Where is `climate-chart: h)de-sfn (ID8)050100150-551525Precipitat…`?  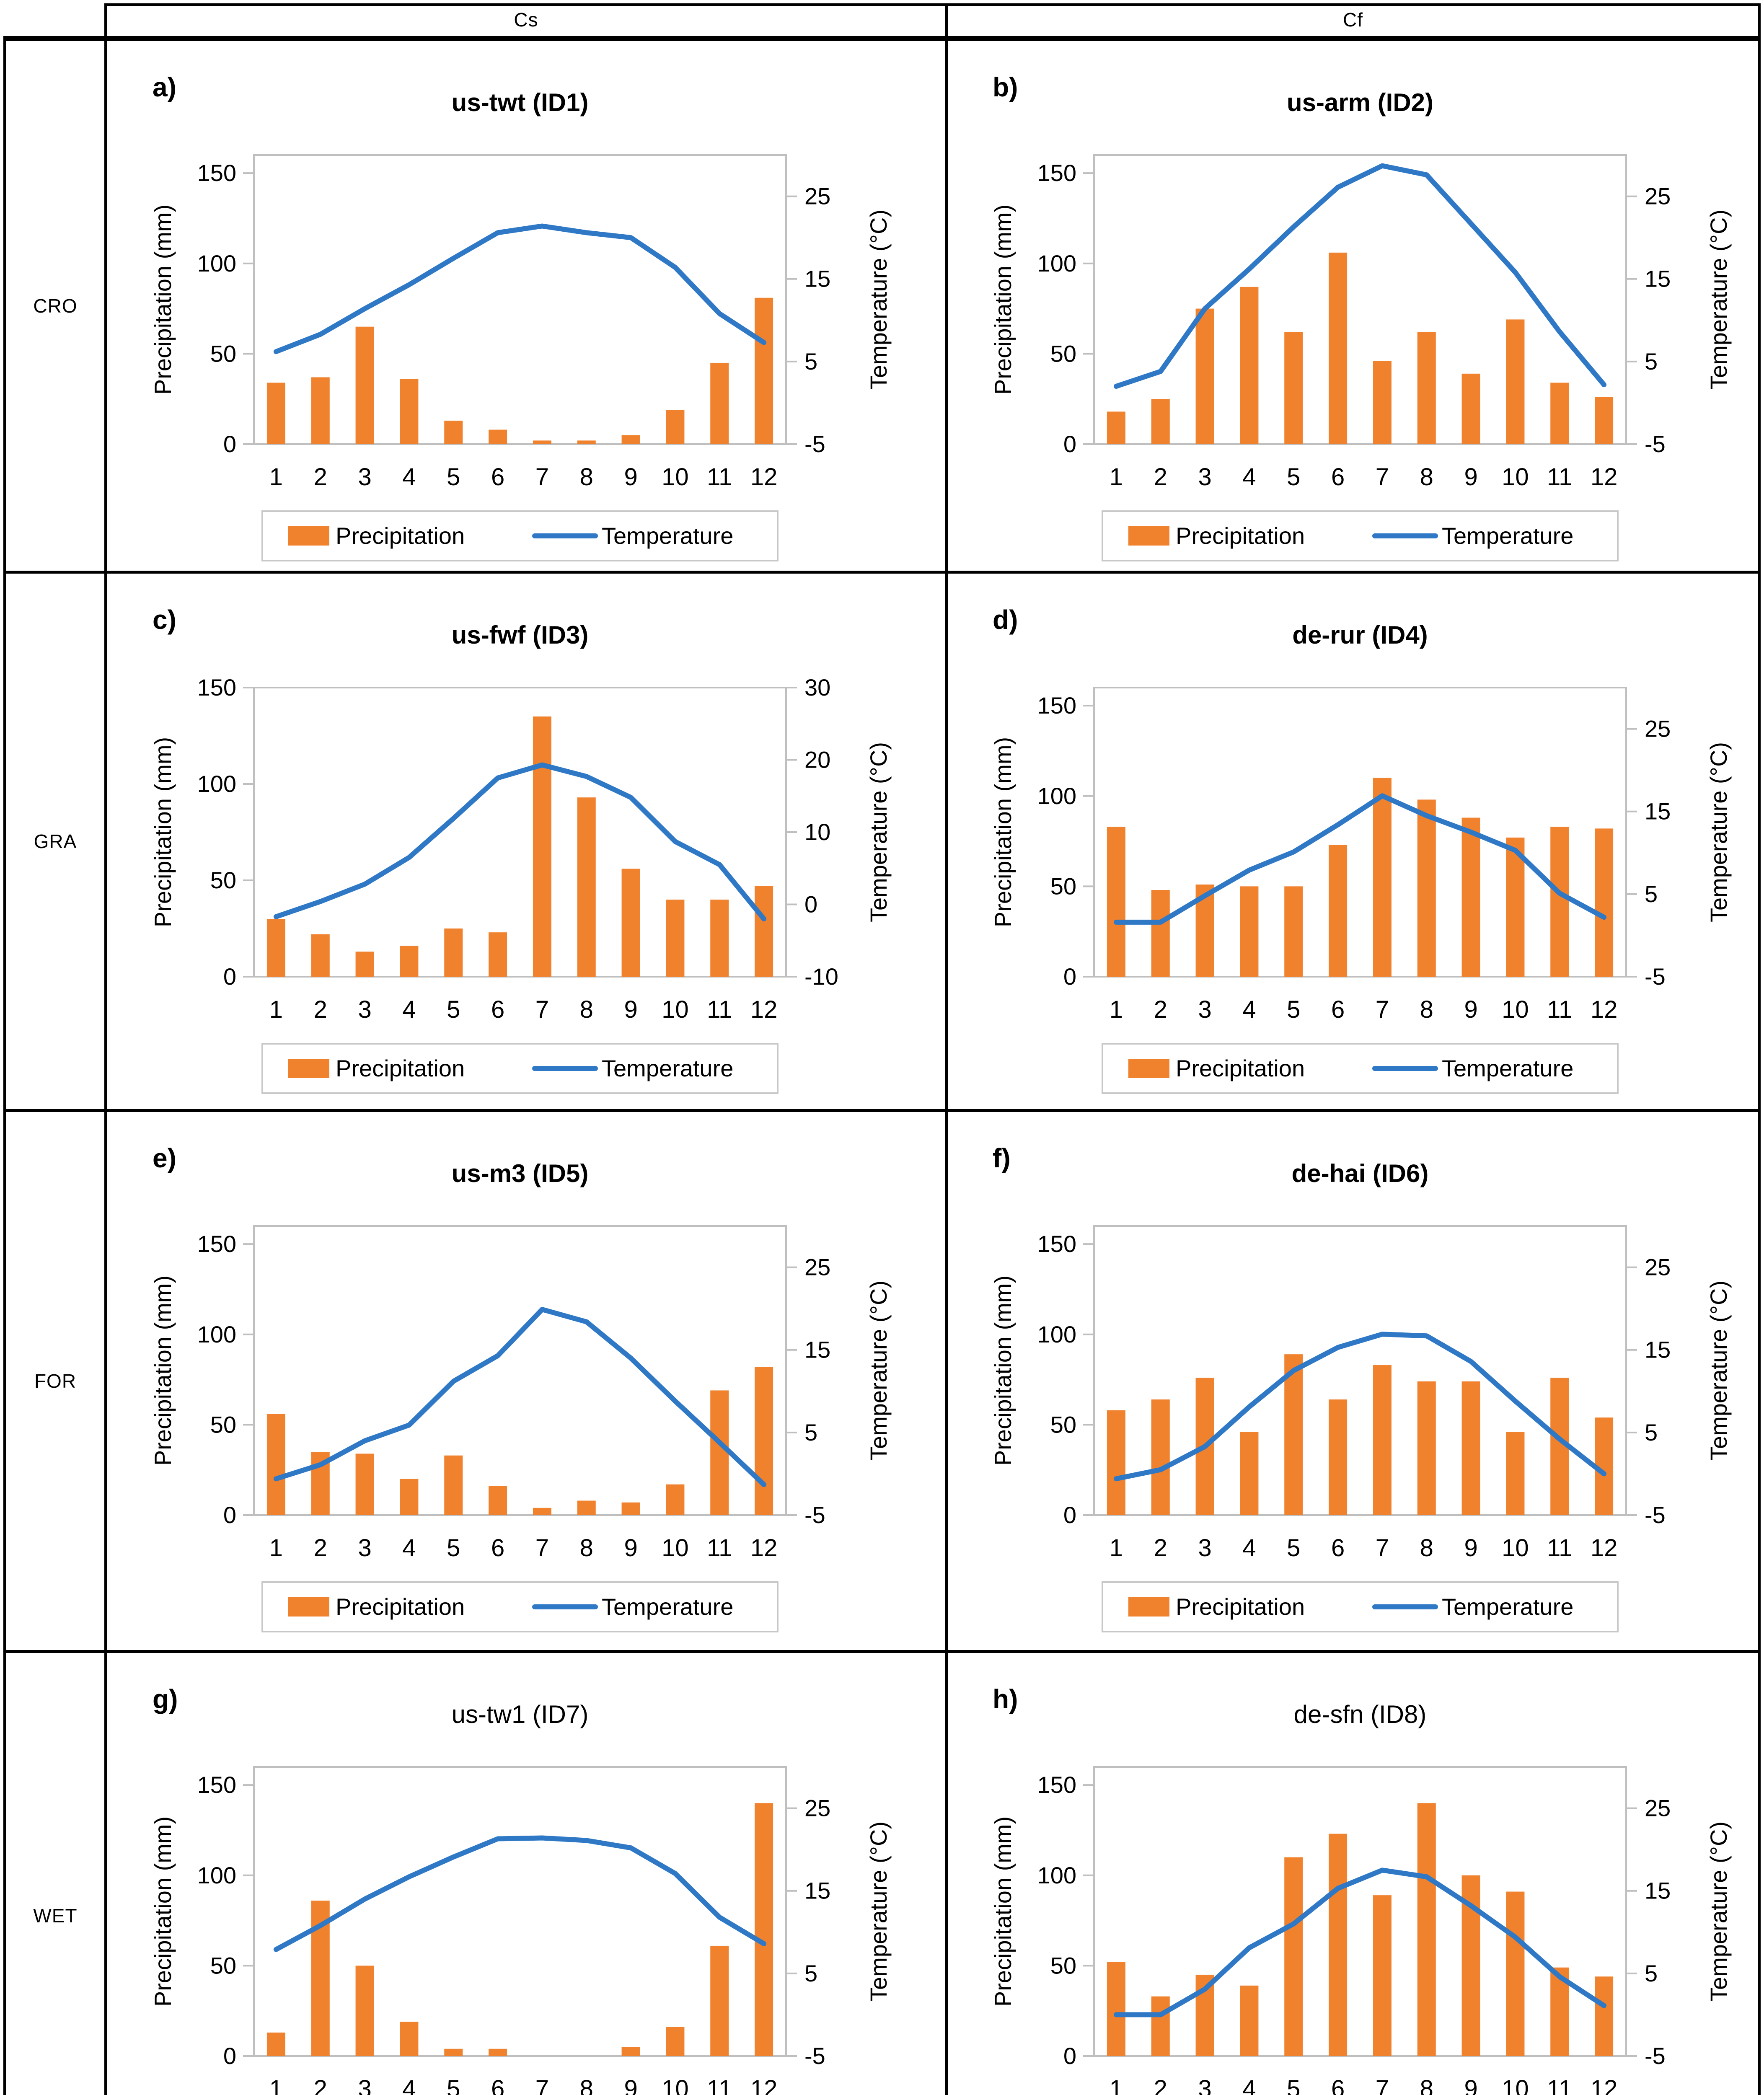 climate-chart: h)de-sfn (ID8)050100150-551525Precipitat… is located at coordinates (1361, 1889).